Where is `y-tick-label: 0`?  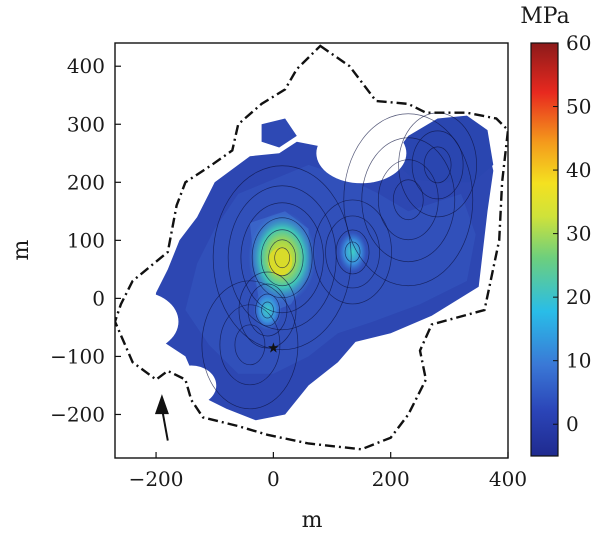
y-tick-label: 0 is located at coordinates (98, 298).